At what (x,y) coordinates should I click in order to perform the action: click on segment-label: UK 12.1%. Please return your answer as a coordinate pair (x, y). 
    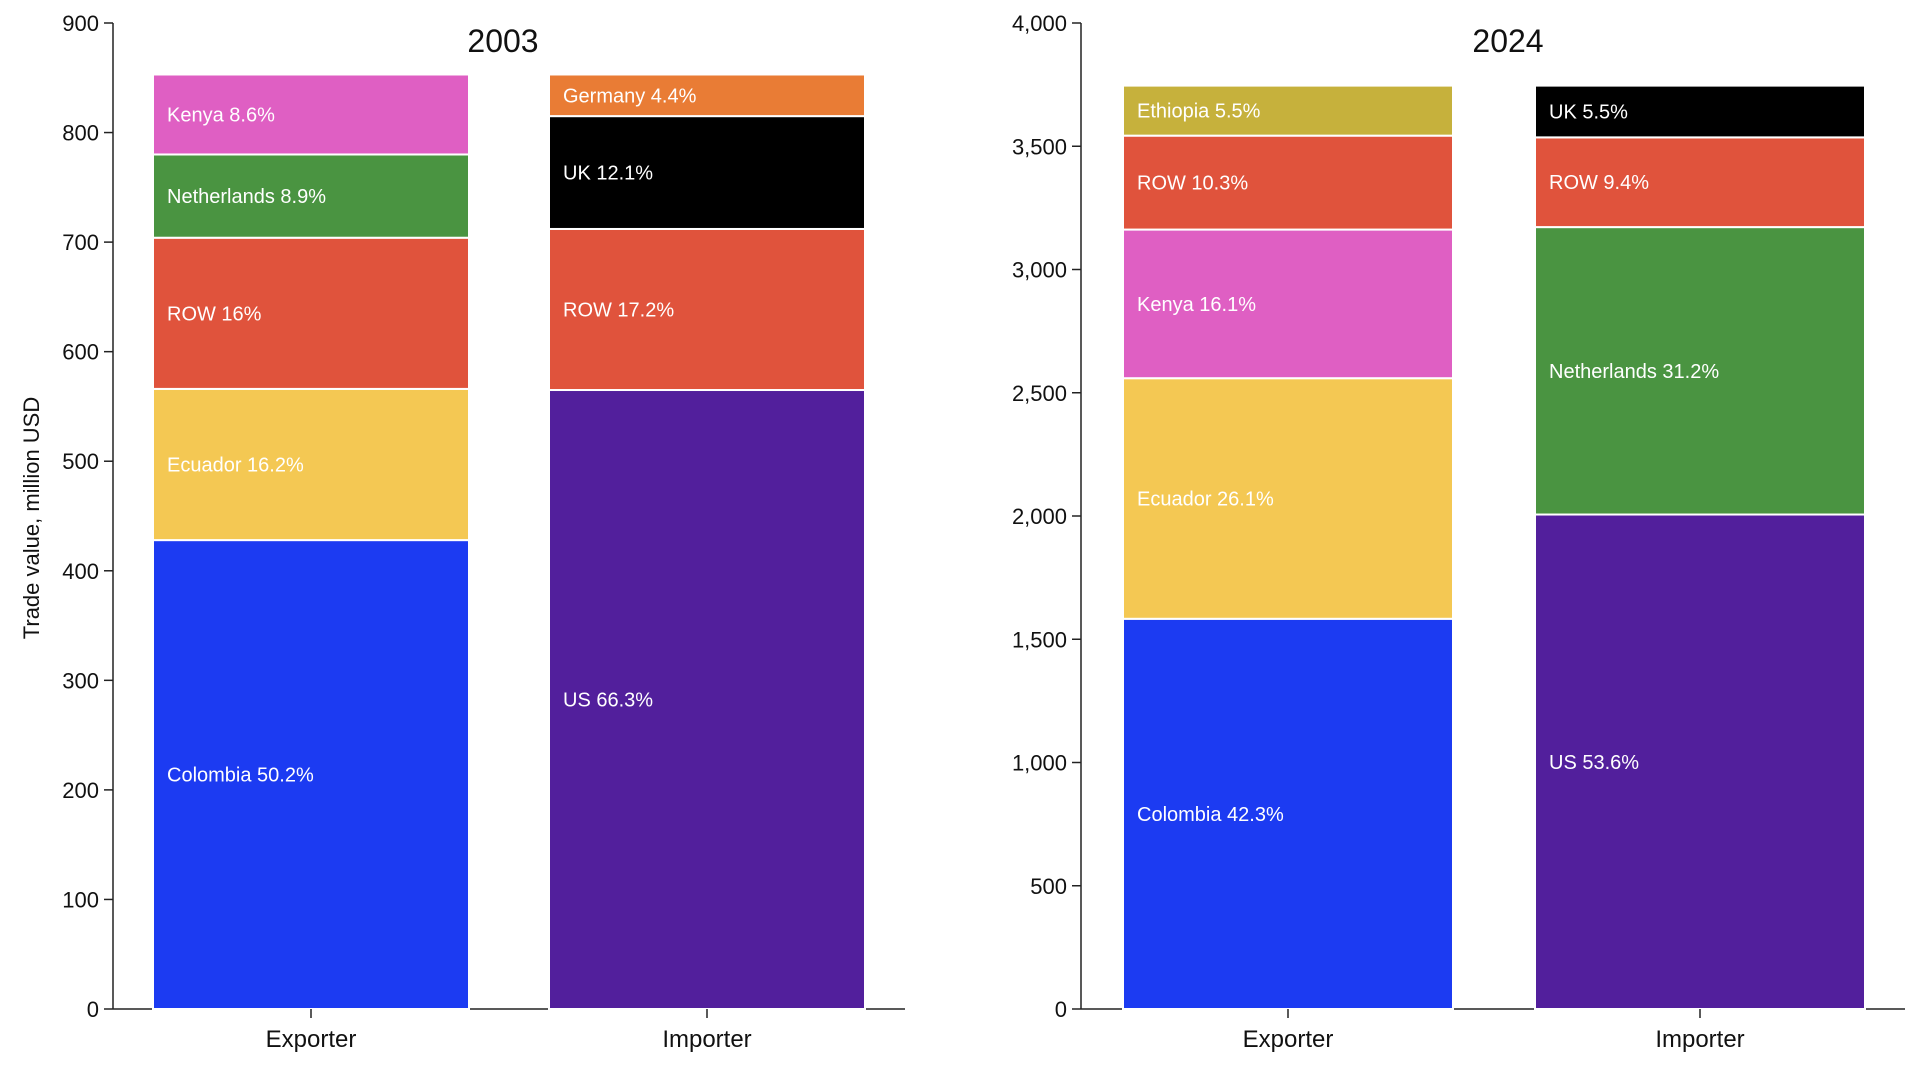
    Looking at the image, I should click on (608, 174).